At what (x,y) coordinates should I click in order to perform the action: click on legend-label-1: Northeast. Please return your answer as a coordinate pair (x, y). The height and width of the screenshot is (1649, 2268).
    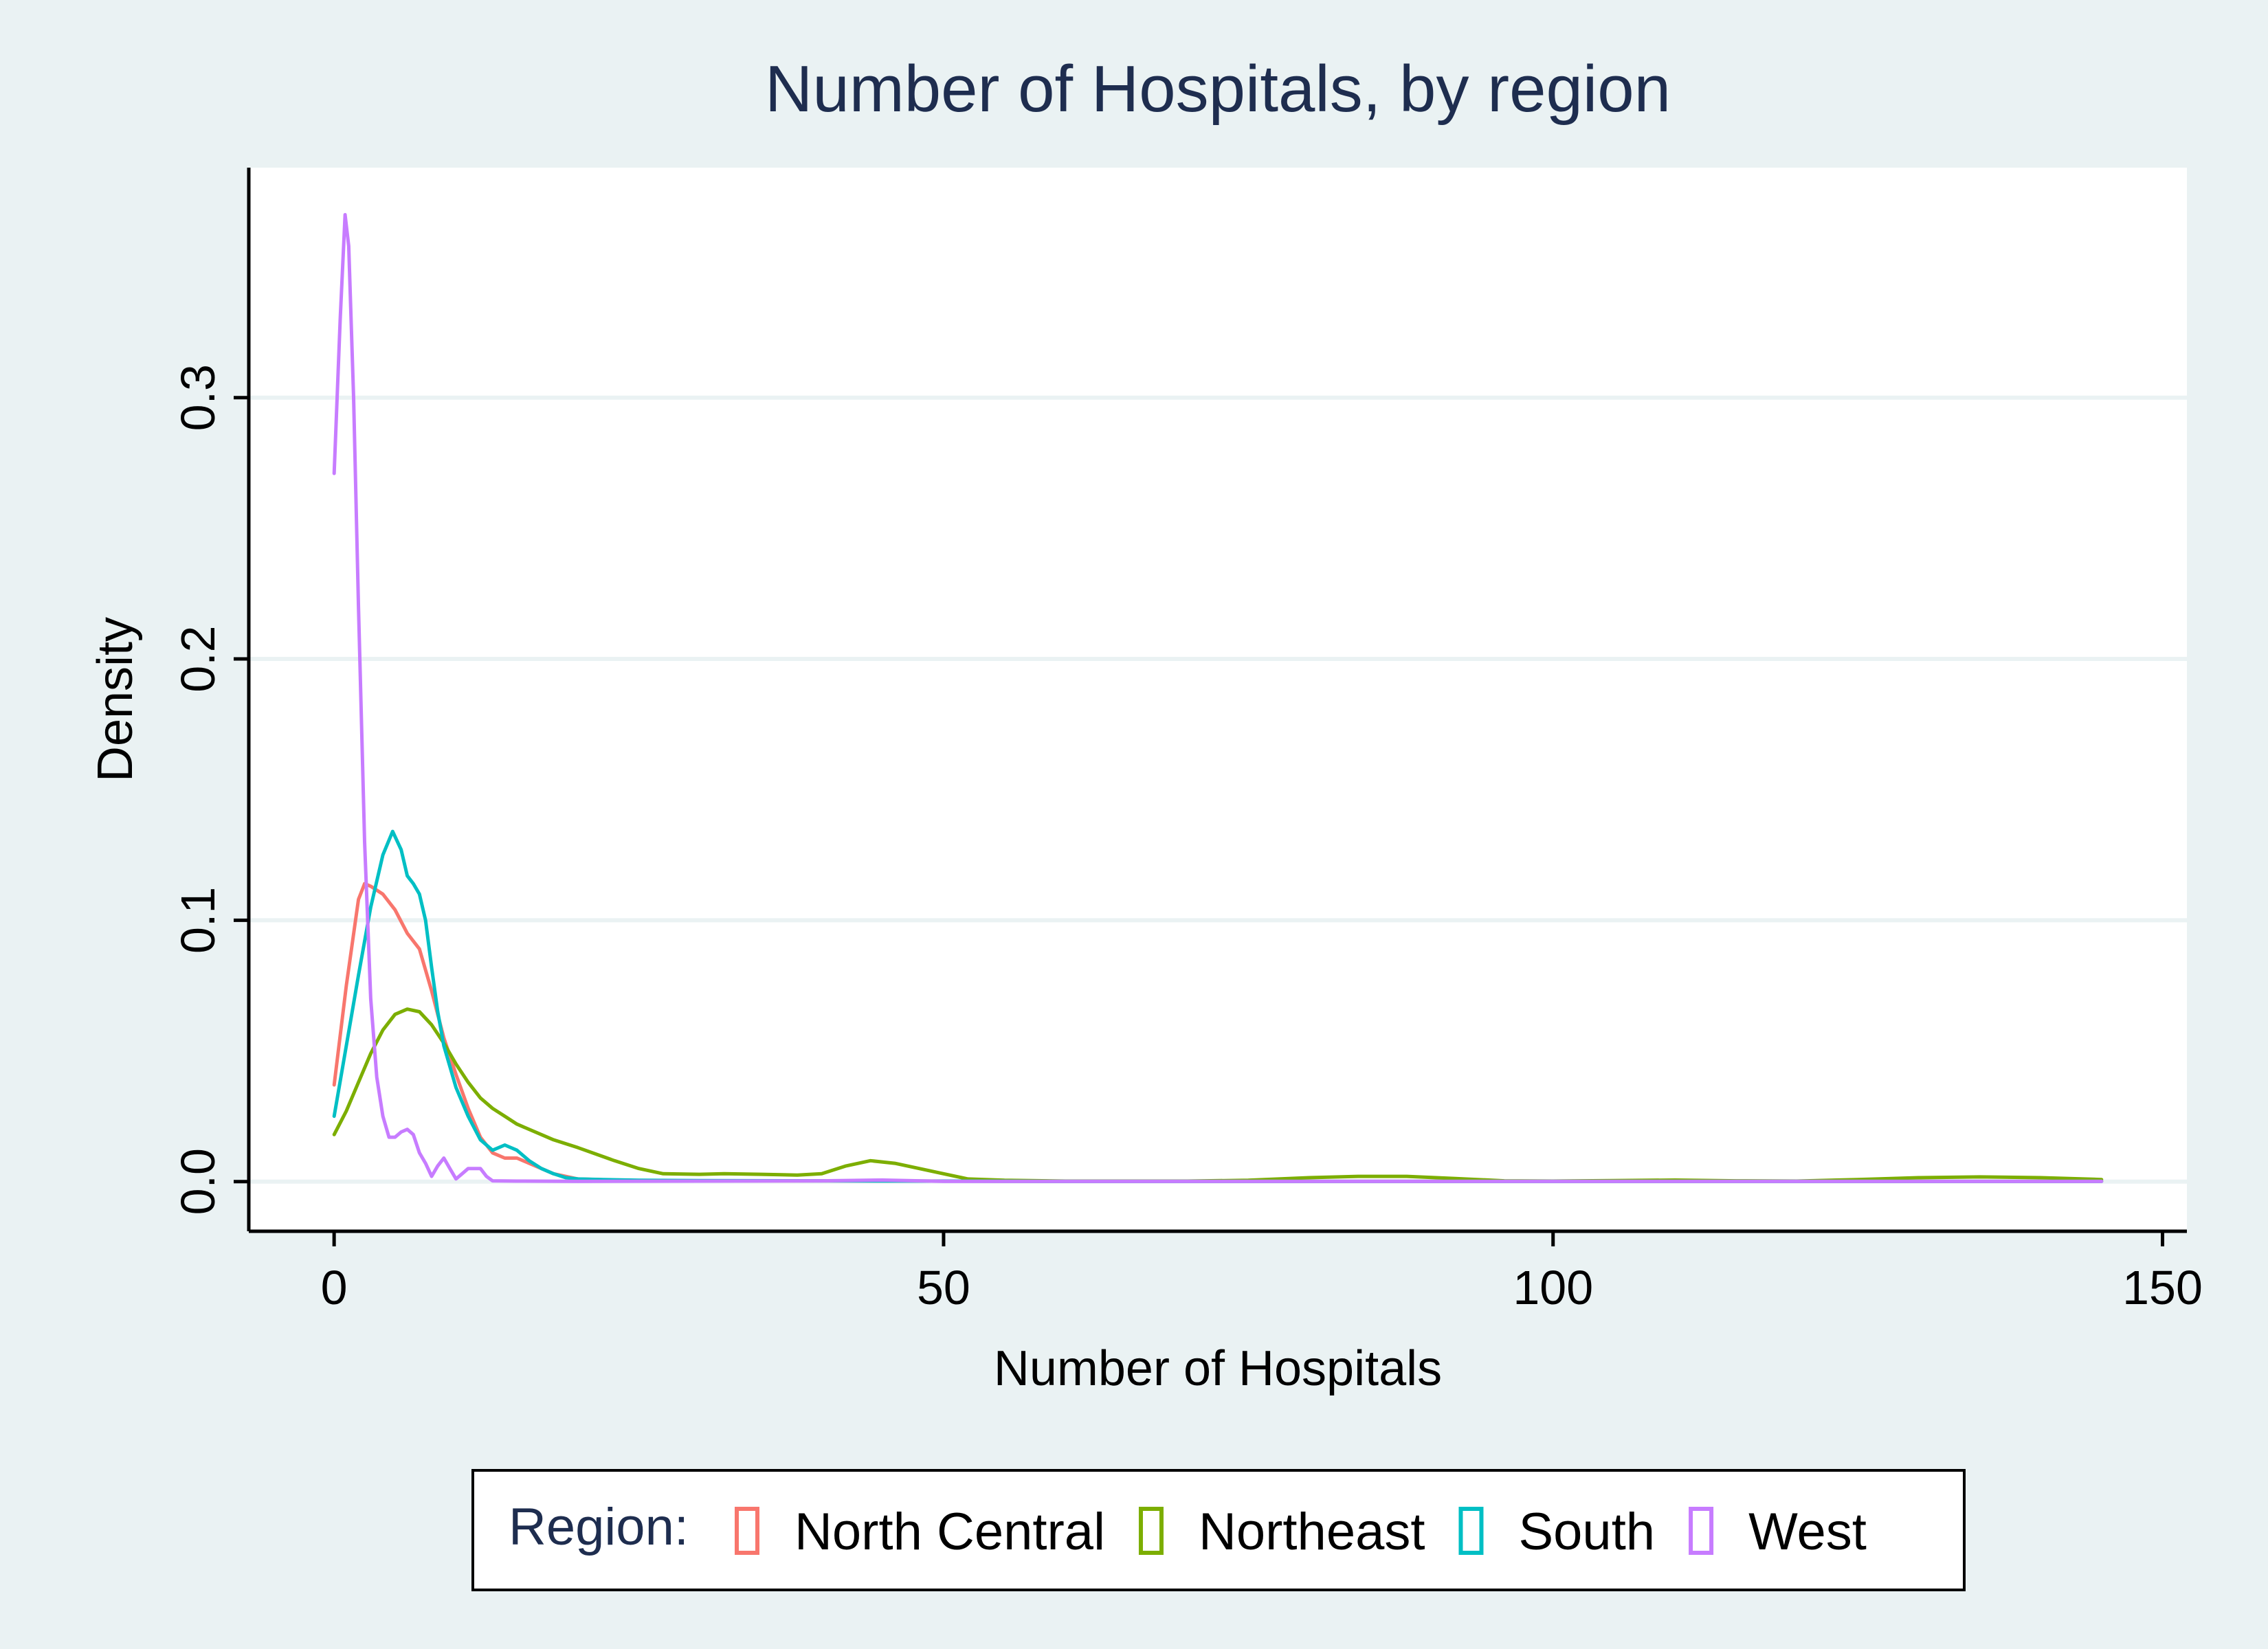
    Looking at the image, I should click on (1312, 1532).